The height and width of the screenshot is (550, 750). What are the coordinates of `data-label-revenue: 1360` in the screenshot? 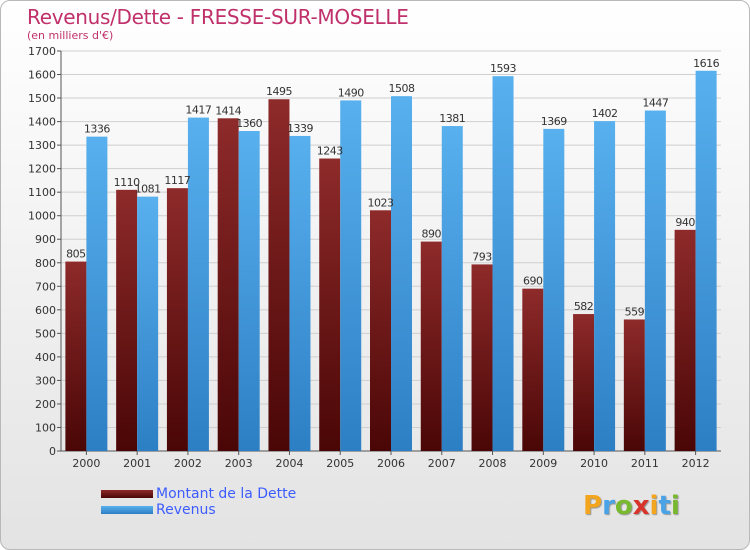 It's located at (249, 123).